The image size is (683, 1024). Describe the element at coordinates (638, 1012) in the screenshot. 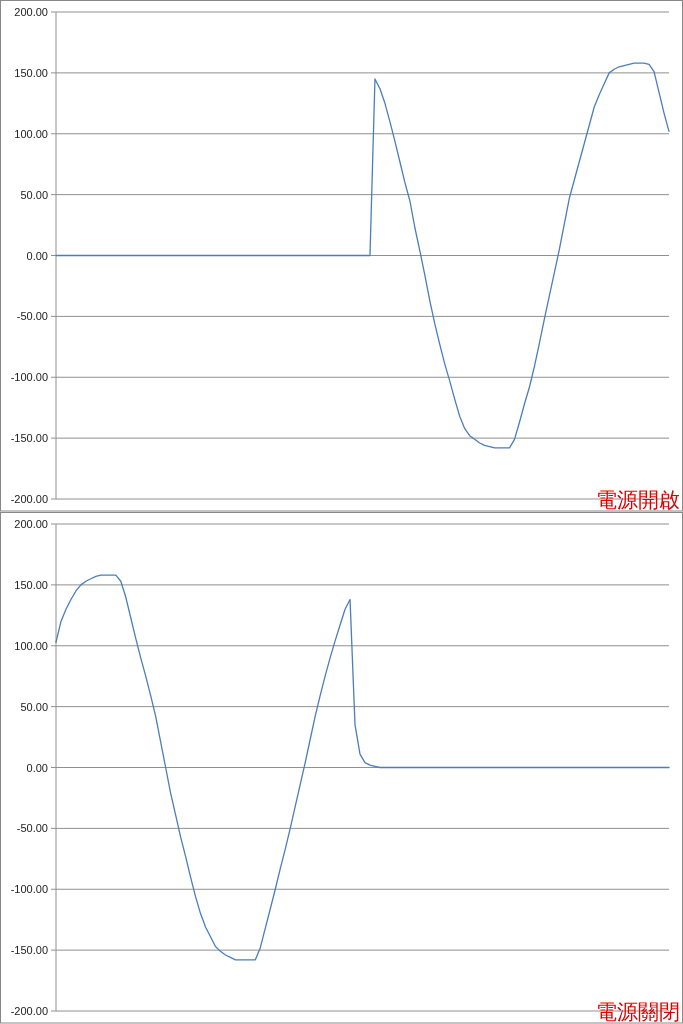

I see `text: 電源關閉` at that location.